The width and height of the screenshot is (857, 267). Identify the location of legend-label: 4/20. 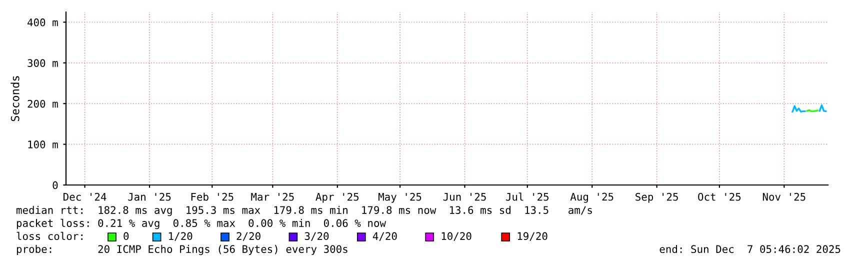
(384, 236).